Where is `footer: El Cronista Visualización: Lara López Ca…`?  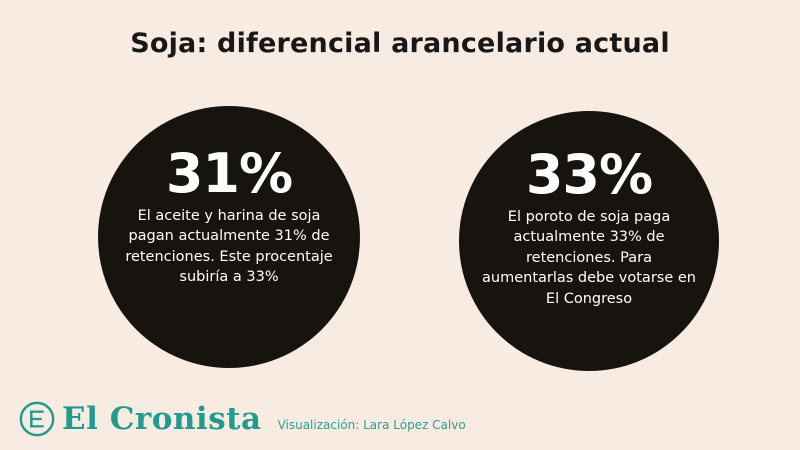 footer: El Cronista Visualización: Lara López Ca… is located at coordinates (242, 419).